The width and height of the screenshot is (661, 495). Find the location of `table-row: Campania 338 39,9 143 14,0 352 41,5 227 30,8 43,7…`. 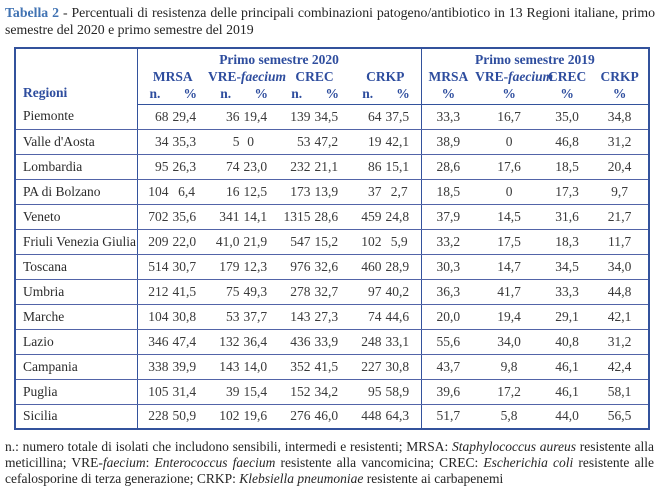

table-row: Campania 338 39,9 143 14,0 352 41,5 227 30,8 43,7… is located at coordinates (332, 367).